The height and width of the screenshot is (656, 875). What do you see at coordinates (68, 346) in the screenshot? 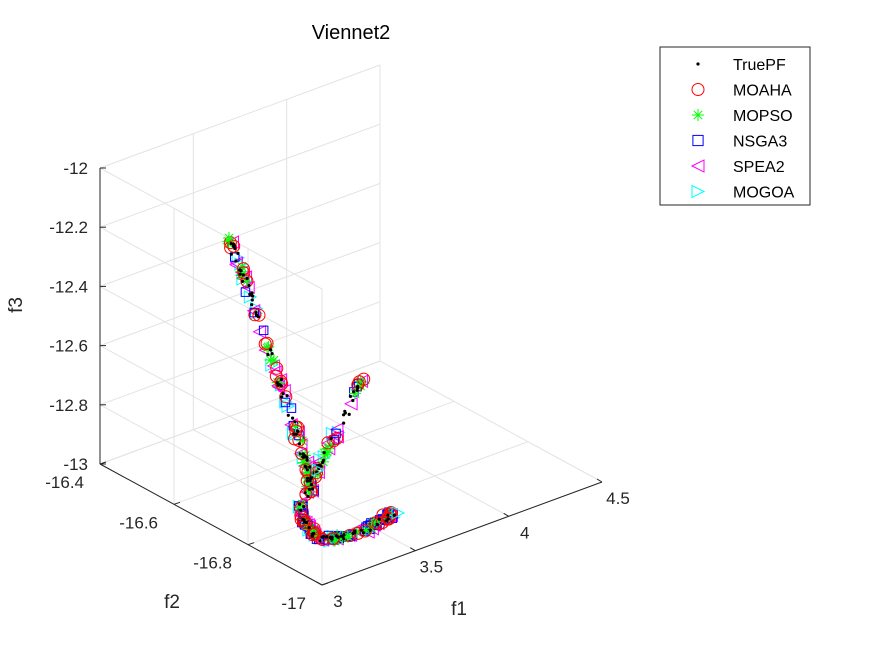
I see `z-tick-label: -12.6` at bounding box center [68, 346].